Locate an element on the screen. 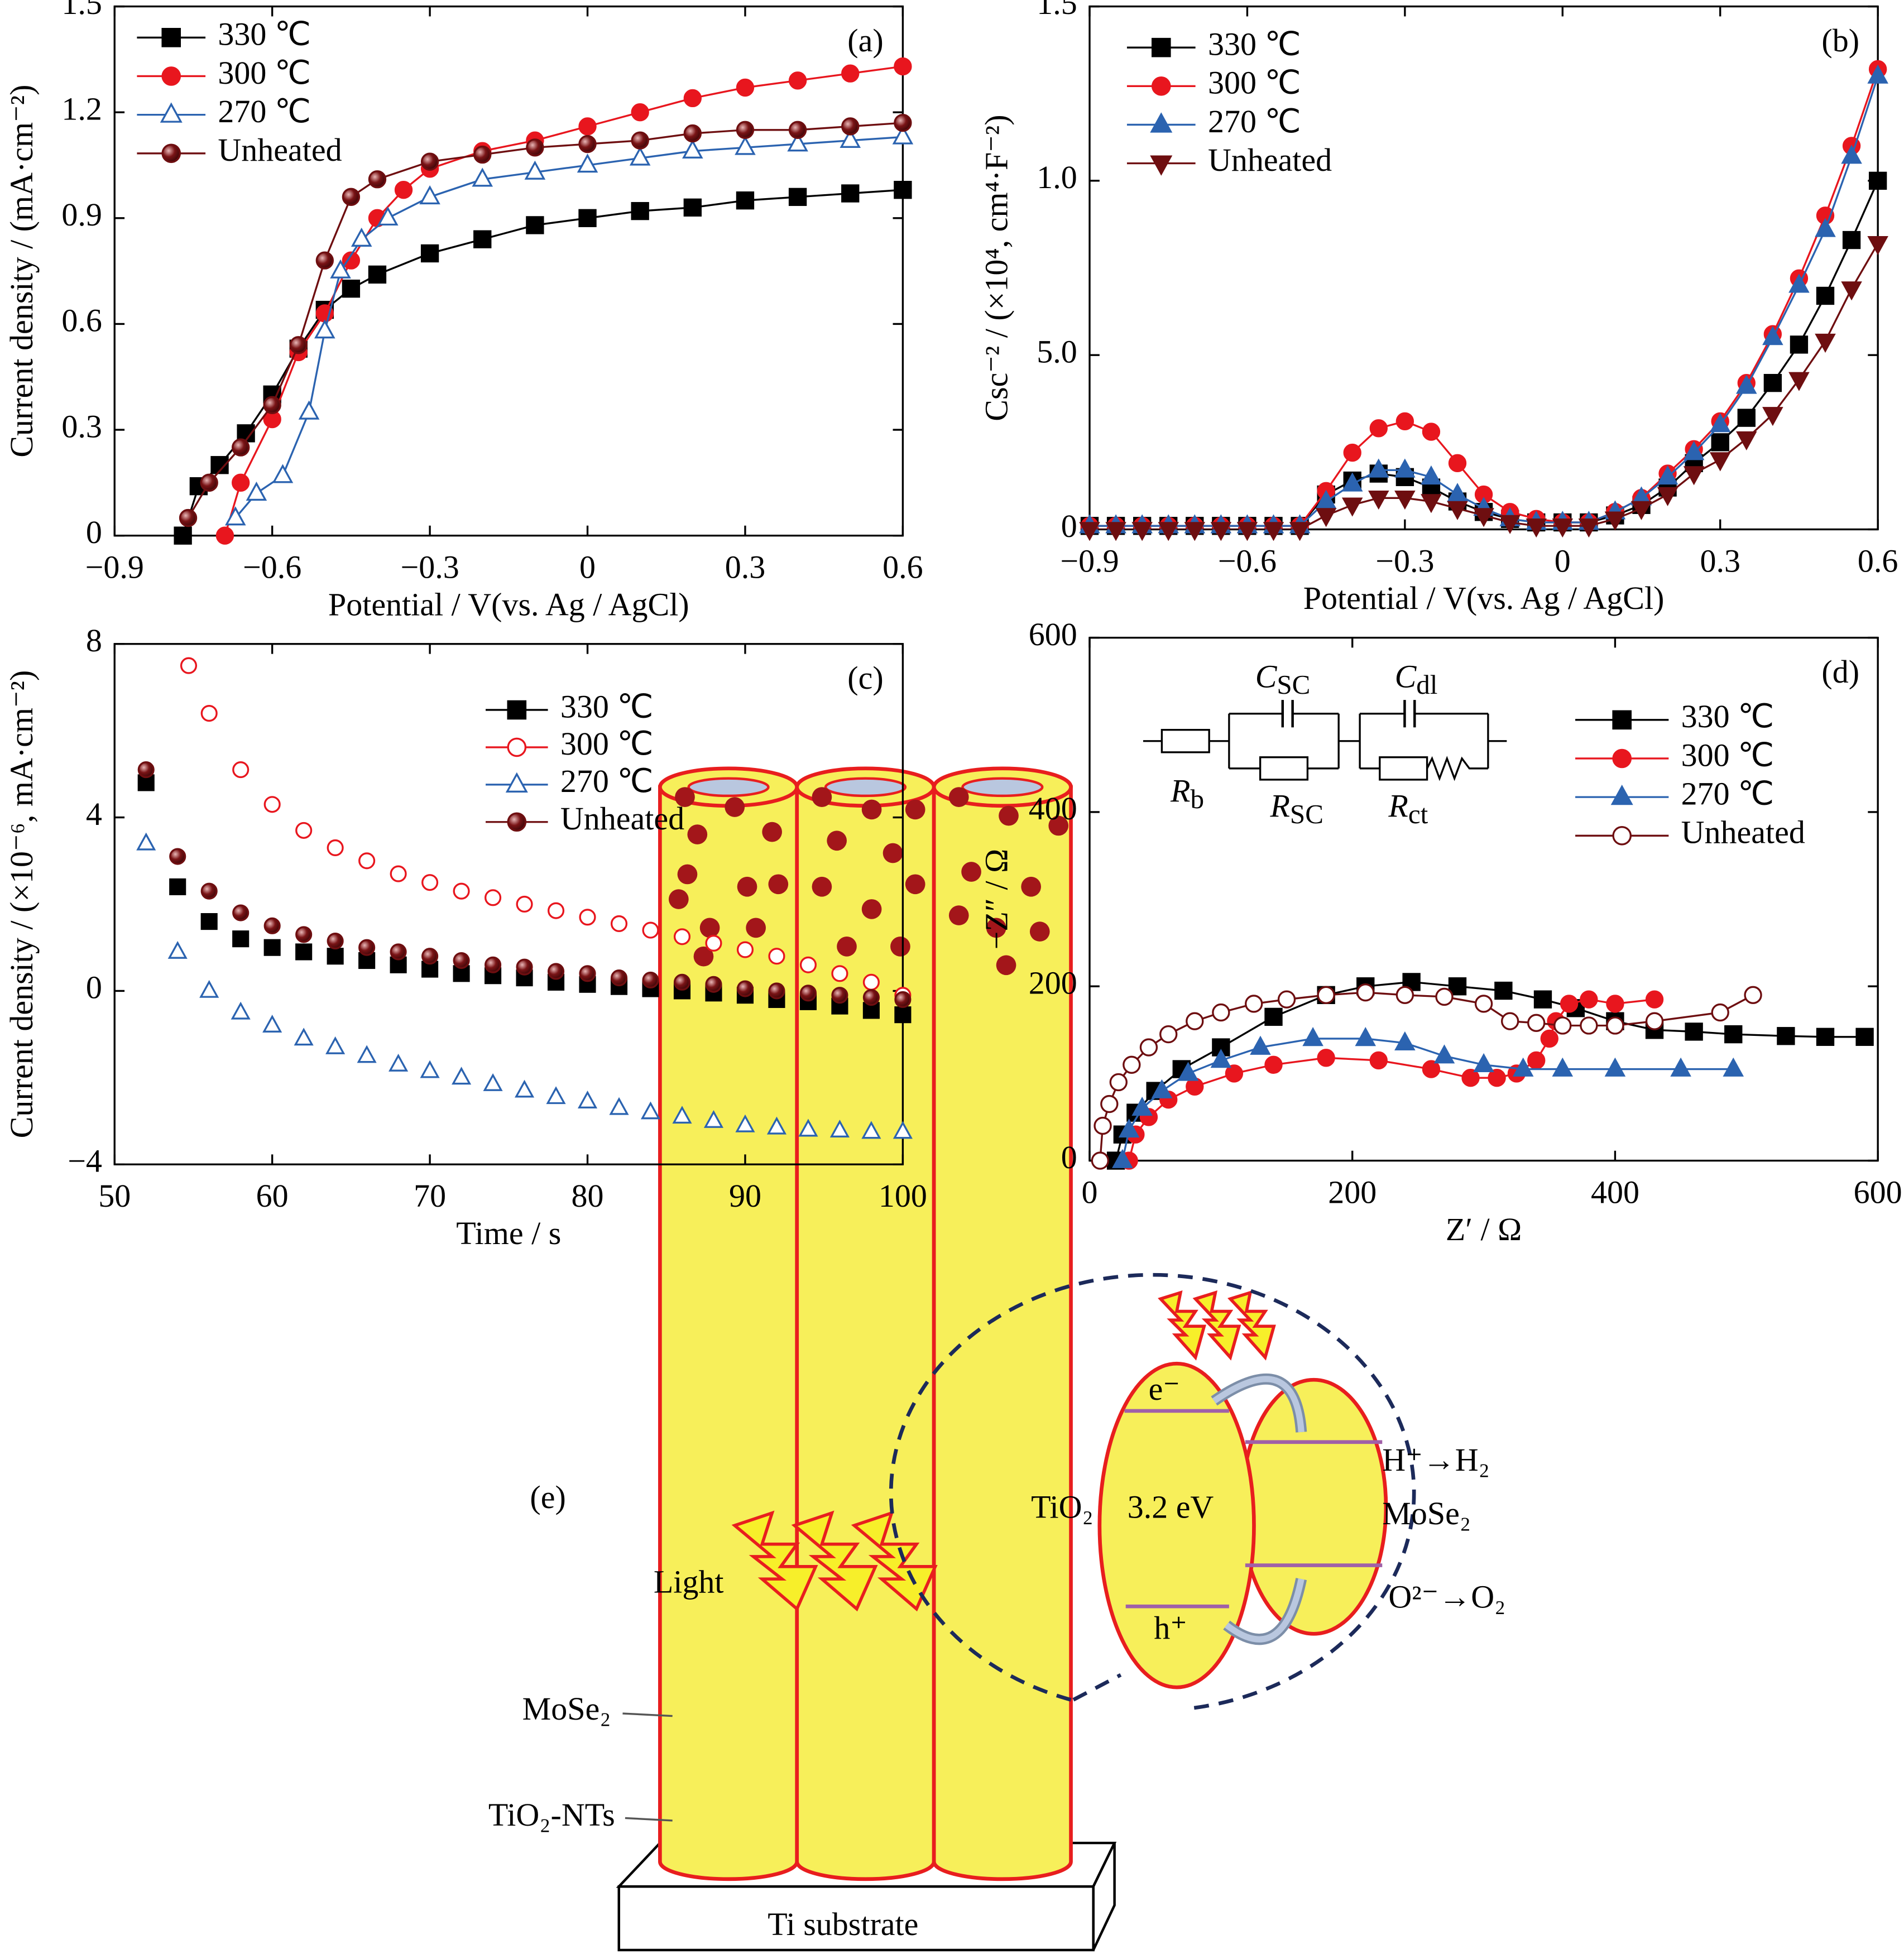  y-tick-label: 600 is located at coordinates (1053, 634).